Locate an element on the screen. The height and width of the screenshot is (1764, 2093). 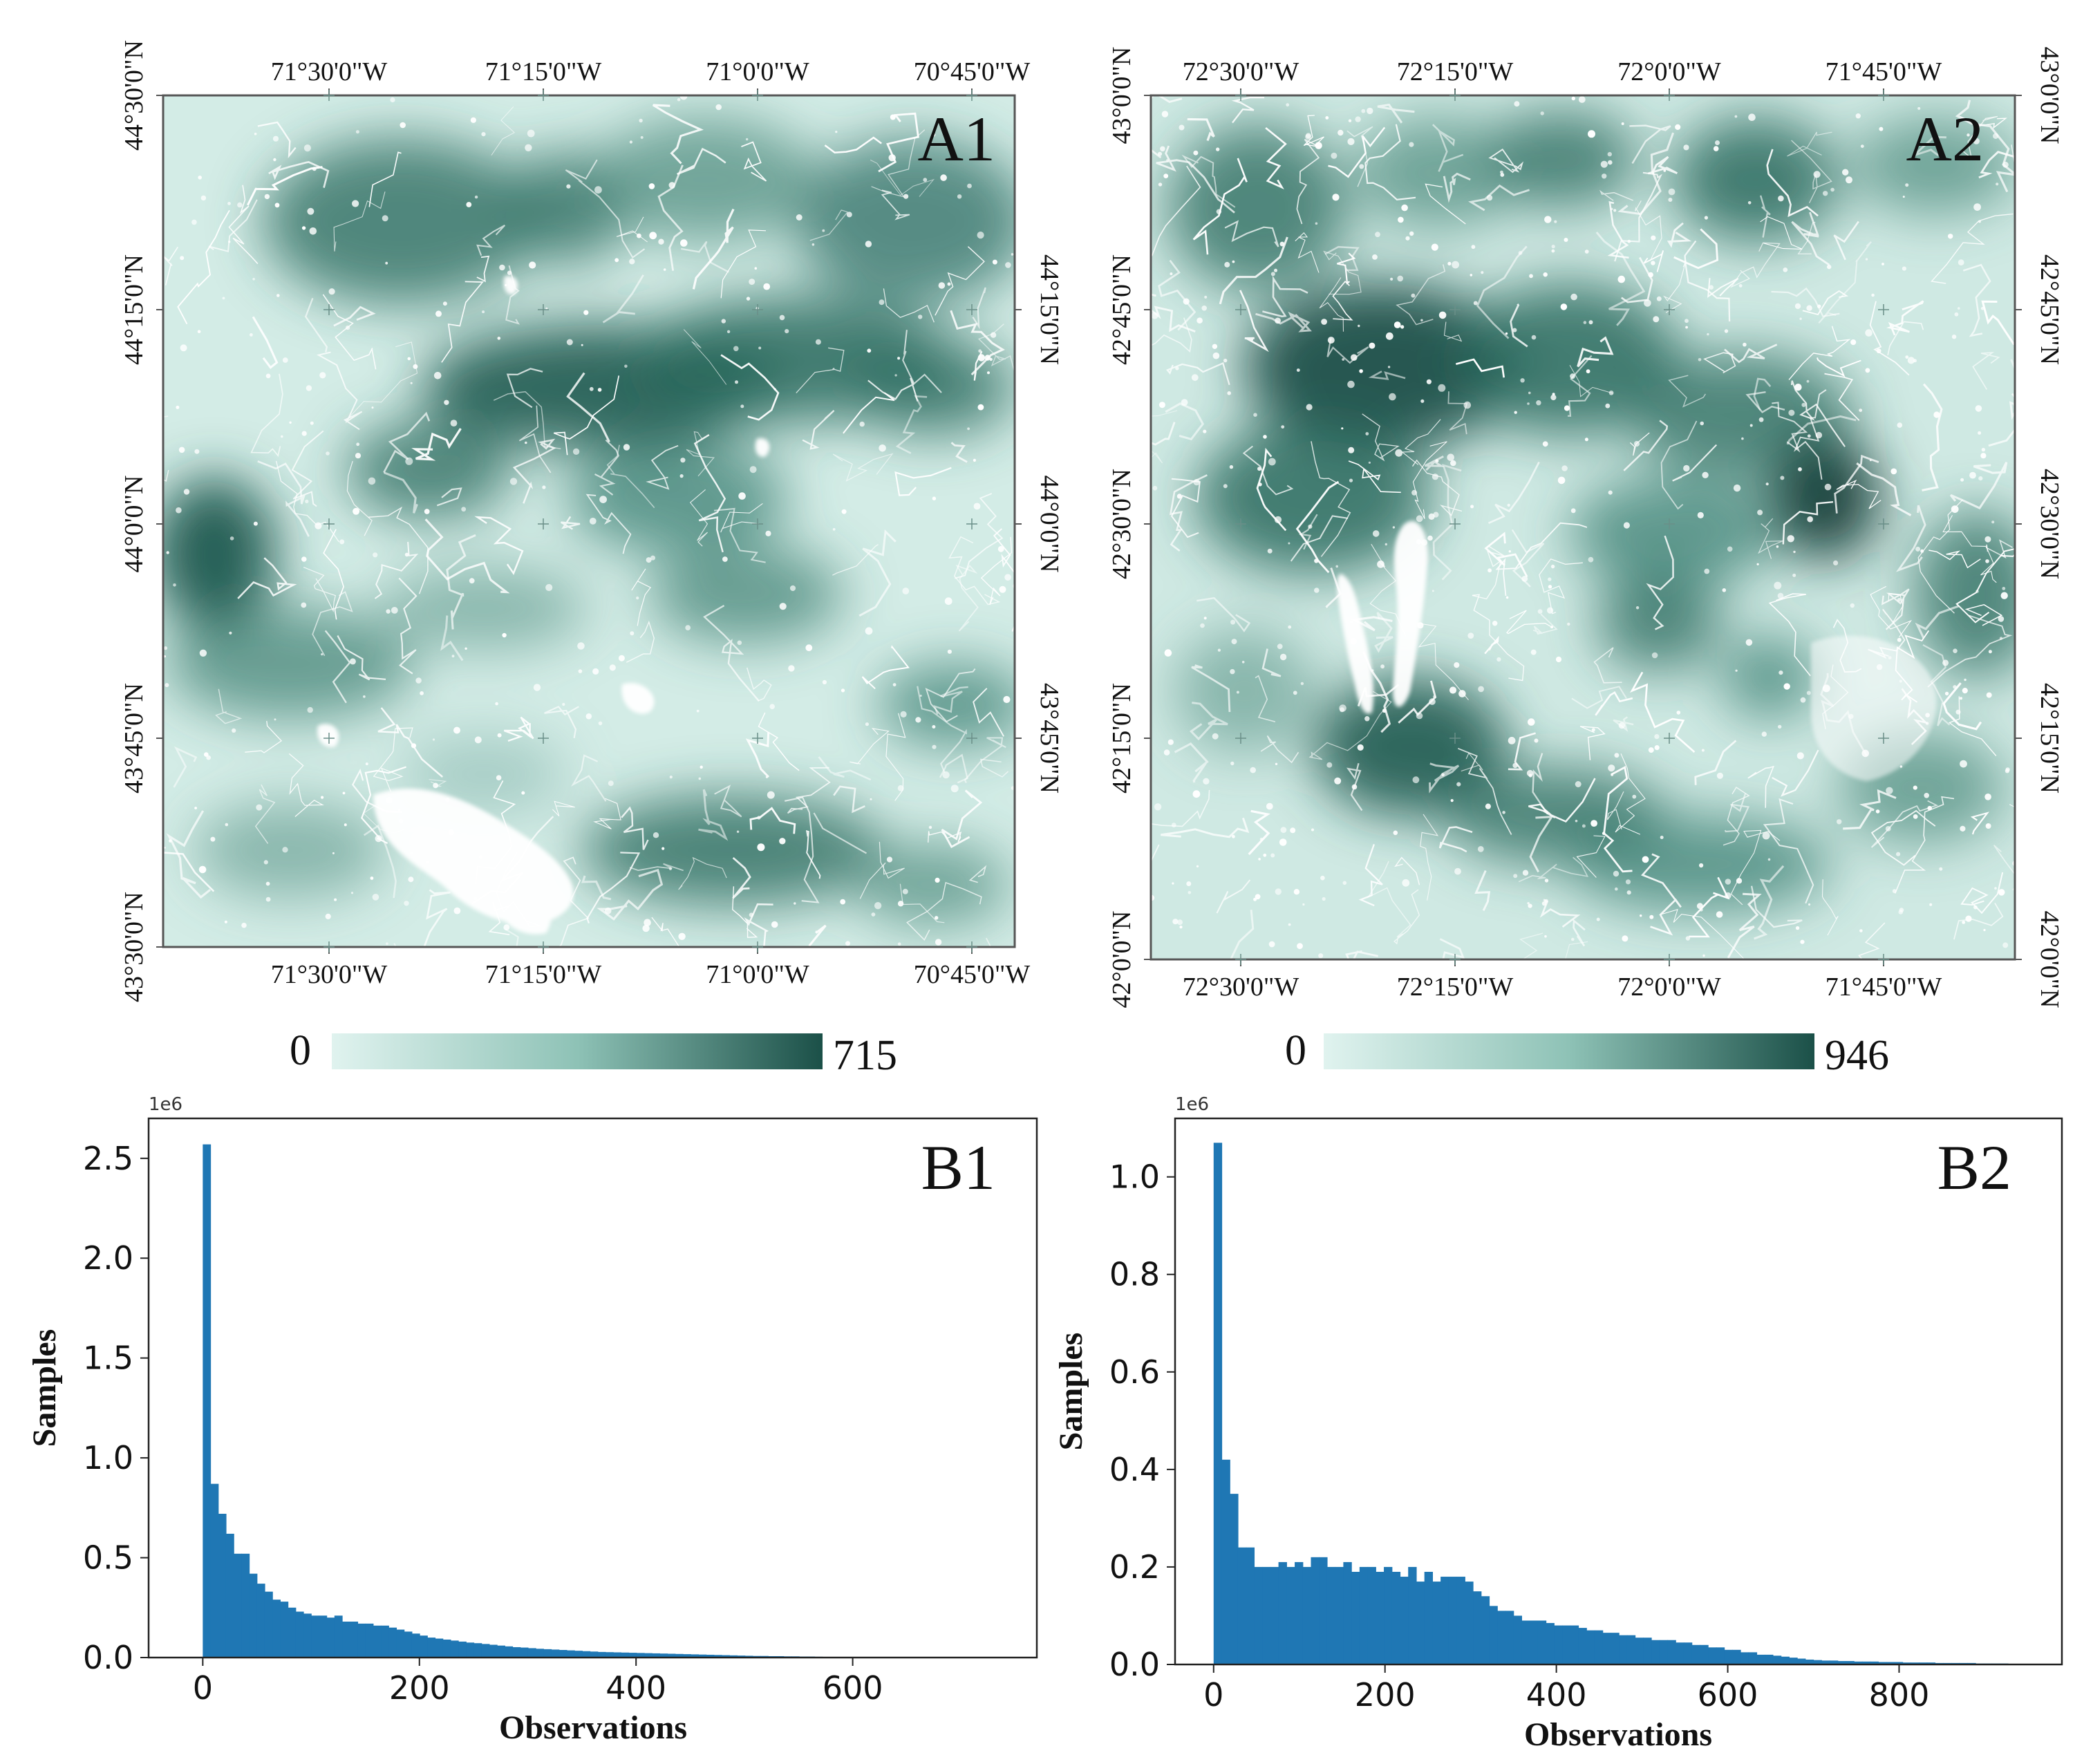
map-x-tick-label-top: 72°15'0"W is located at coordinates (1455, 71).